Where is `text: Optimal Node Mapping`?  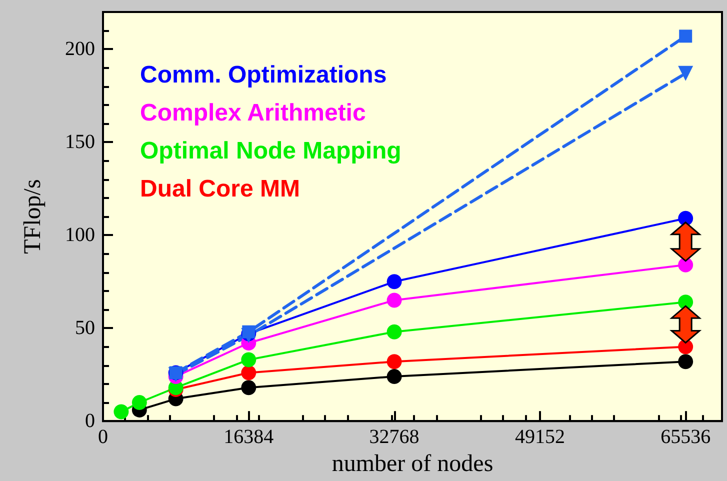 text: Optimal Node Mapping is located at coordinates (271, 151).